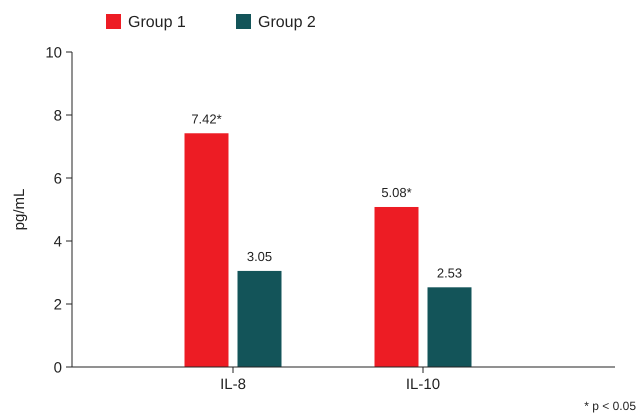 This screenshot has width=640, height=416. What do you see at coordinates (58, 305) in the screenshot?
I see `y-tick-label: 2` at bounding box center [58, 305].